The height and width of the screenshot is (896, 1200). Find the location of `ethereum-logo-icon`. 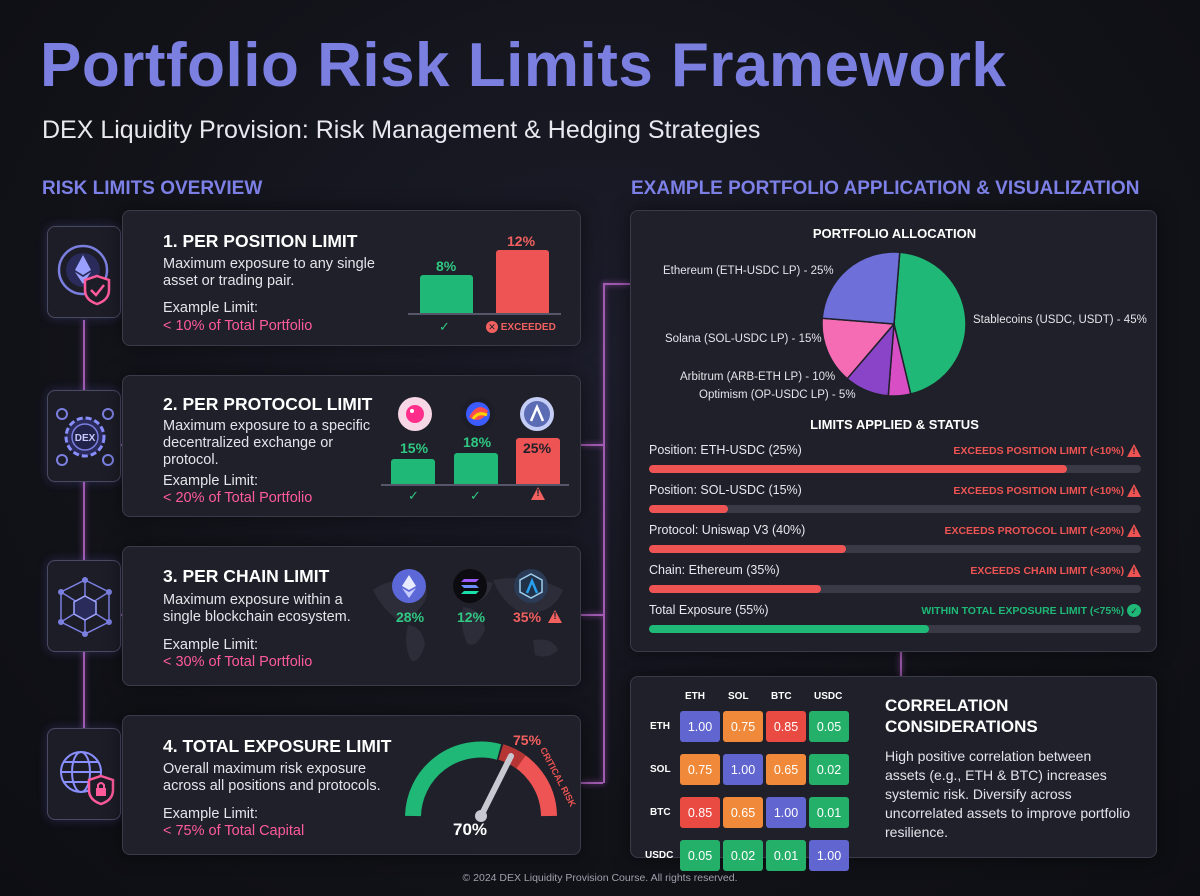

ethereum-logo-icon is located at coordinates (409, 586).